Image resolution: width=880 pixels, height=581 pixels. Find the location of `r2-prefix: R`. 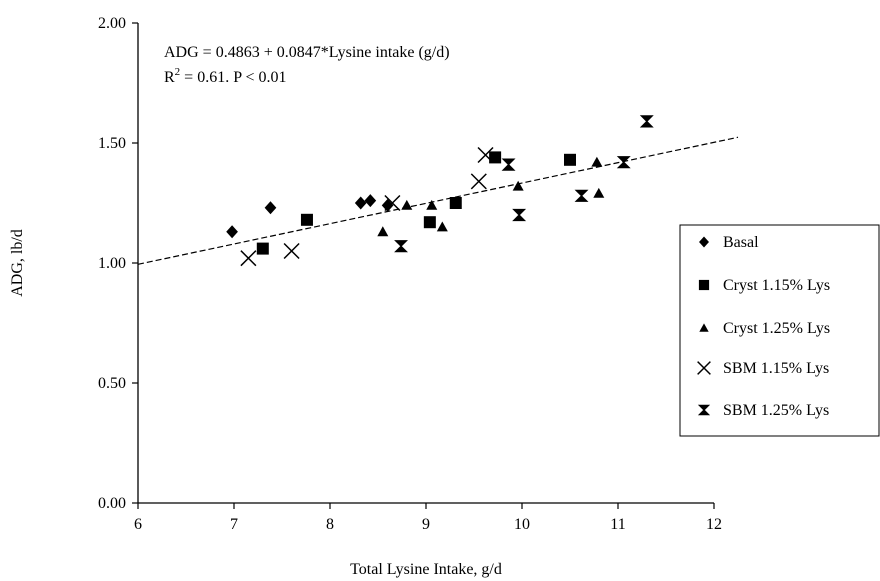

r2-prefix: R is located at coordinates (169, 77).